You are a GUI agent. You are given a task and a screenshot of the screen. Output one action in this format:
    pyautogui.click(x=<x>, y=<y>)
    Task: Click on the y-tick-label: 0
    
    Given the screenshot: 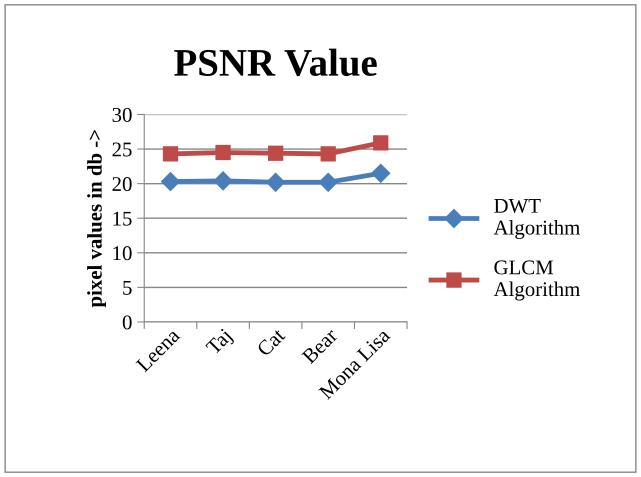 What is the action you would take?
    pyautogui.click(x=127, y=322)
    